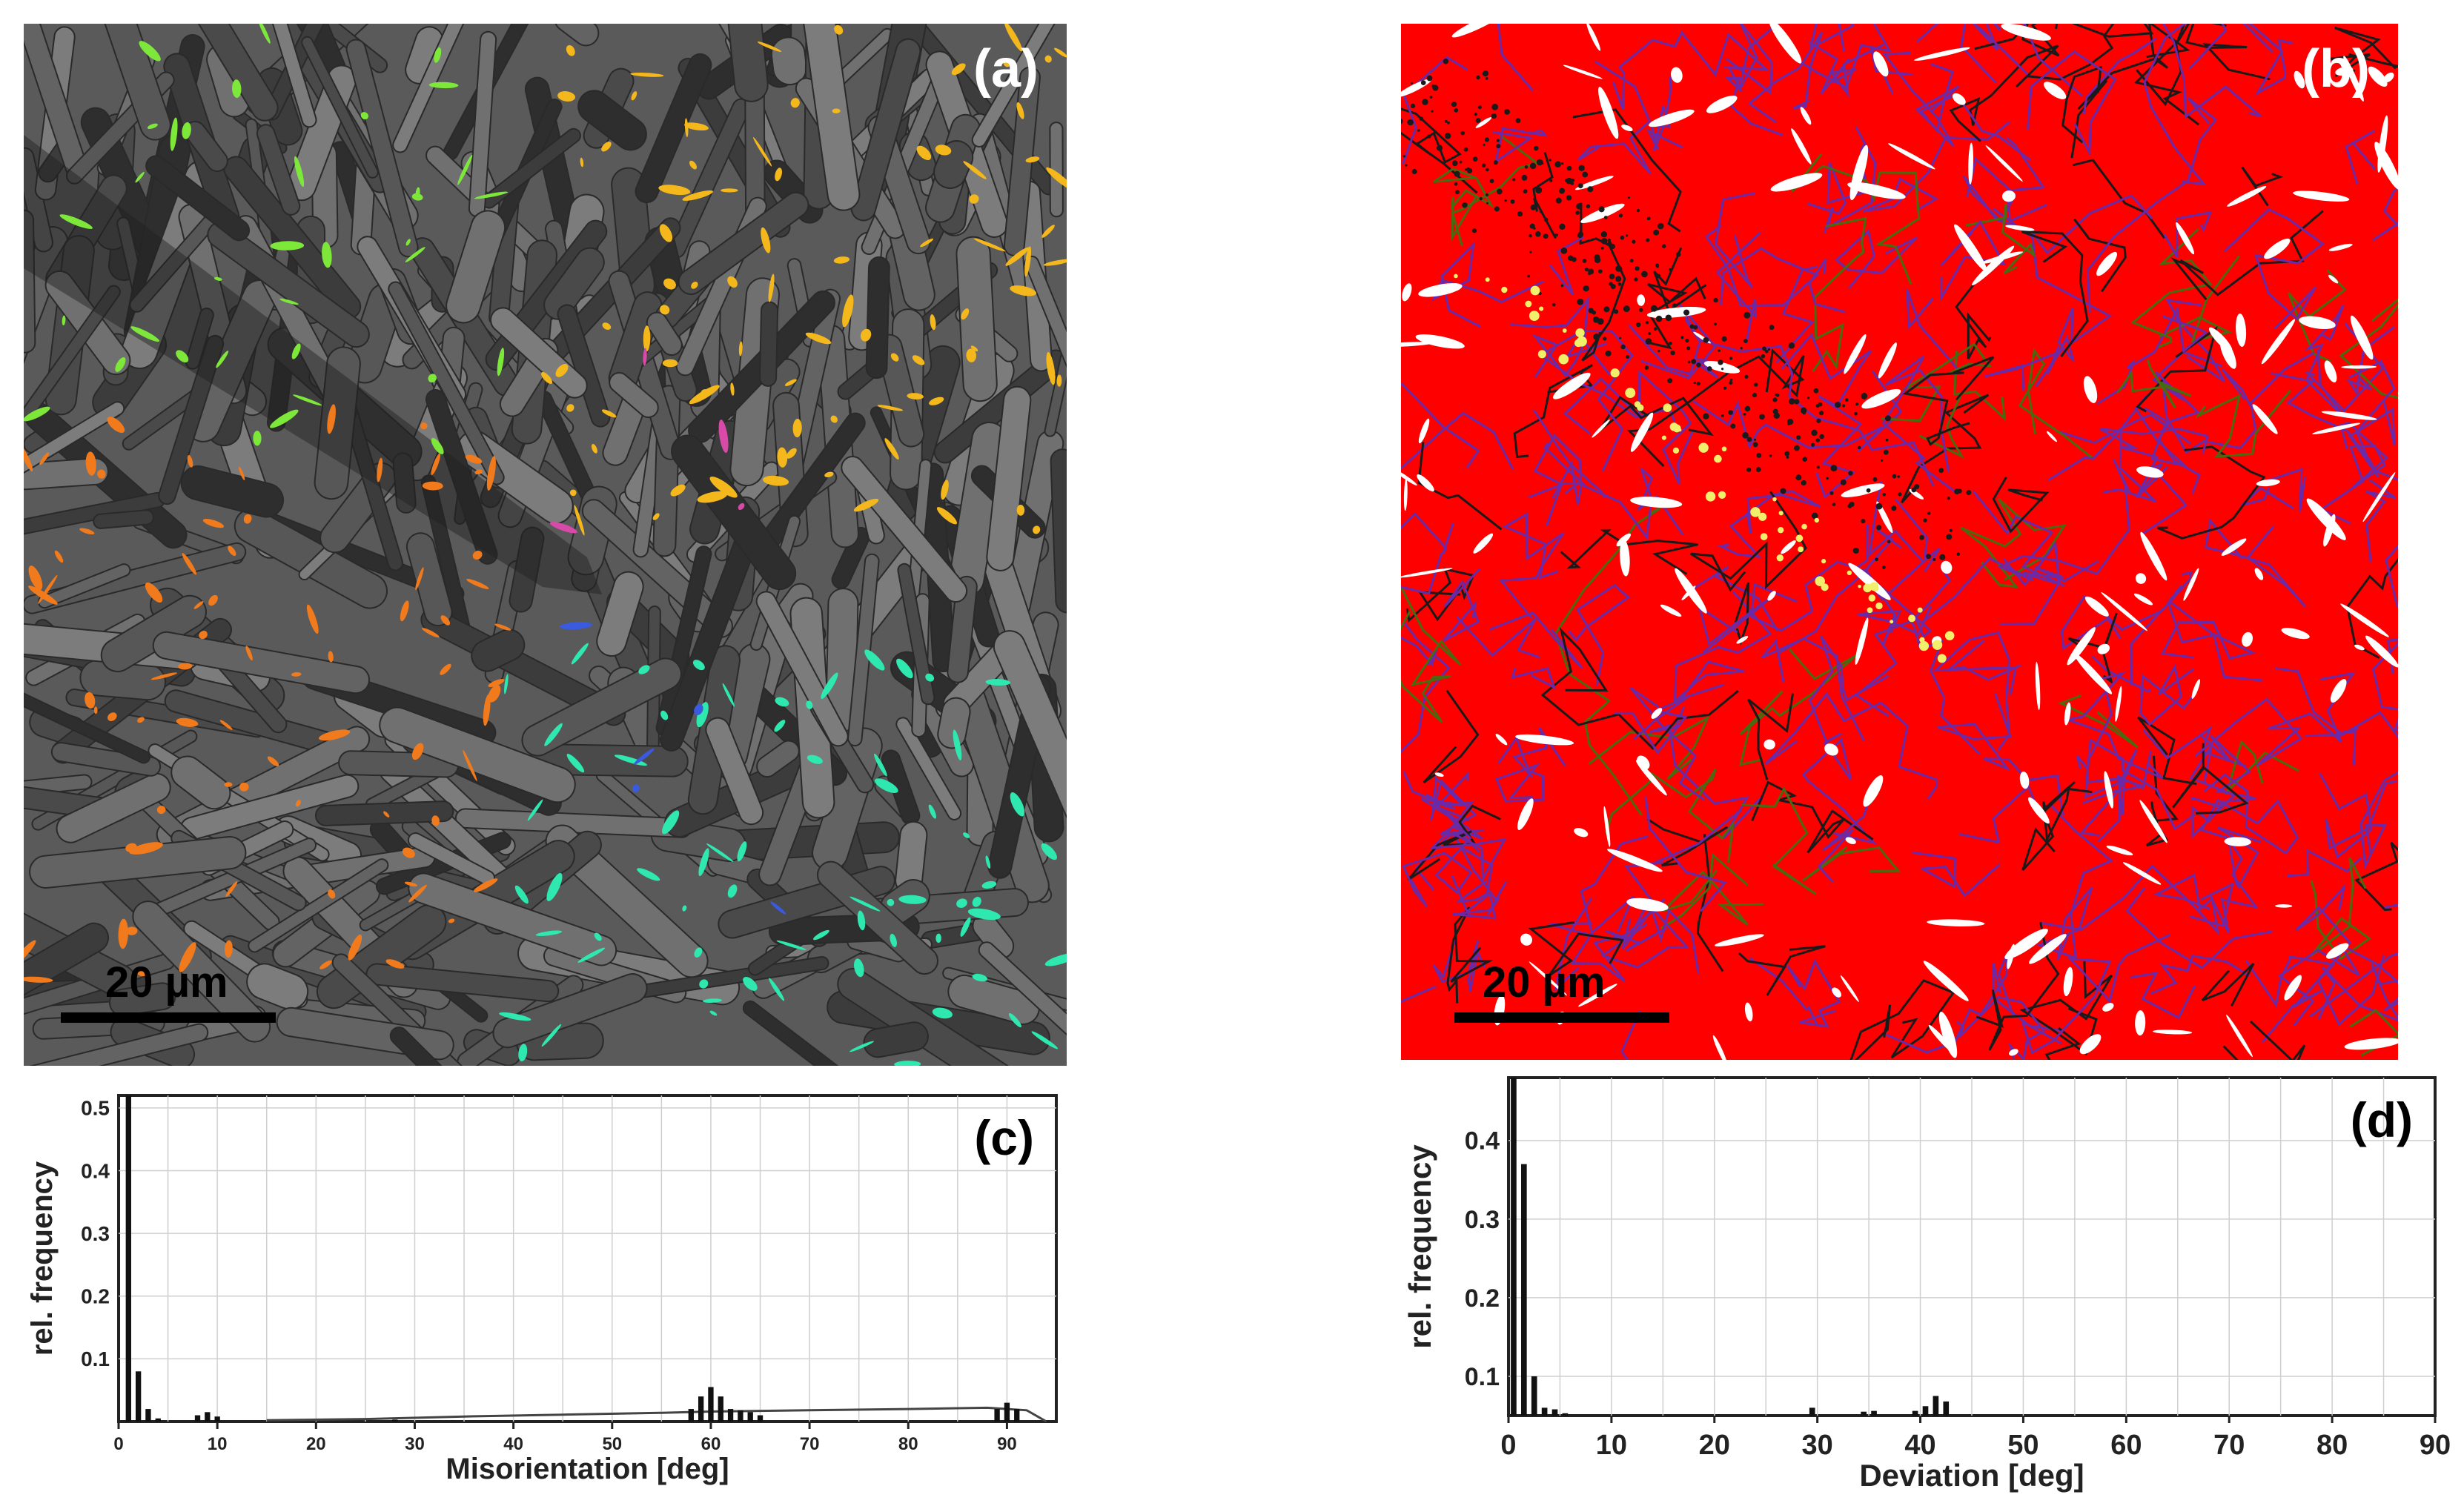  What do you see at coordinates (168, 1017) in the screenshot?
I see `scale-bar-a` at bounding box center [168, 1017].